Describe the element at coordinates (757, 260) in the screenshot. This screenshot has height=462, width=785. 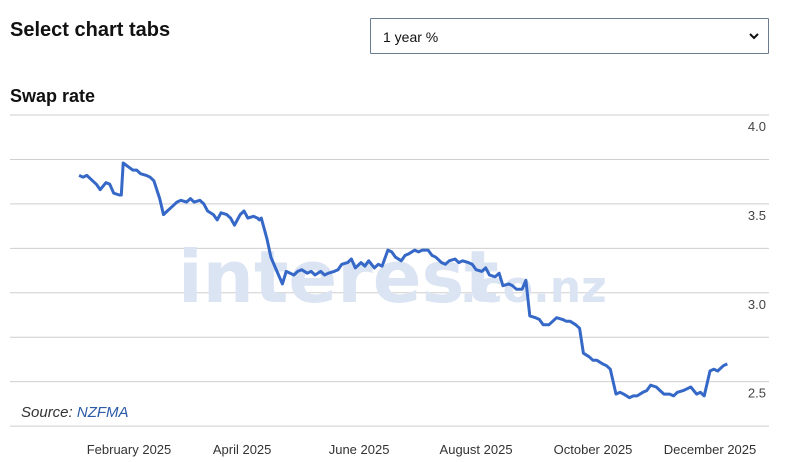
I see `y-axis-ticks: 2.5 3.0 3.5 4.0` at that location.